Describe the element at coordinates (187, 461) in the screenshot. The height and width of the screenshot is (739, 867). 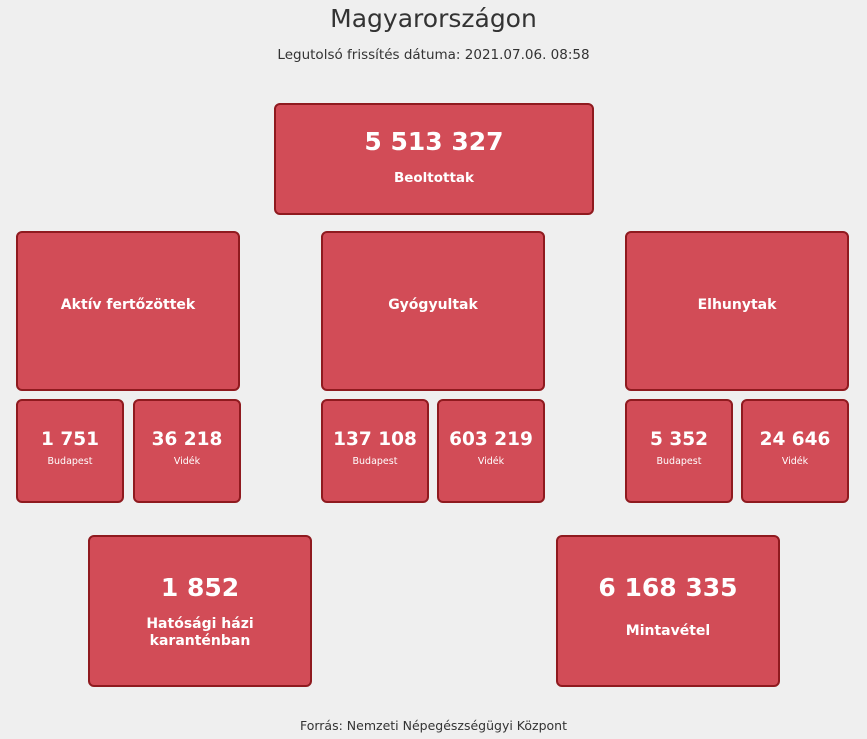
I see `active-countryside-label: Vidék` at that location.